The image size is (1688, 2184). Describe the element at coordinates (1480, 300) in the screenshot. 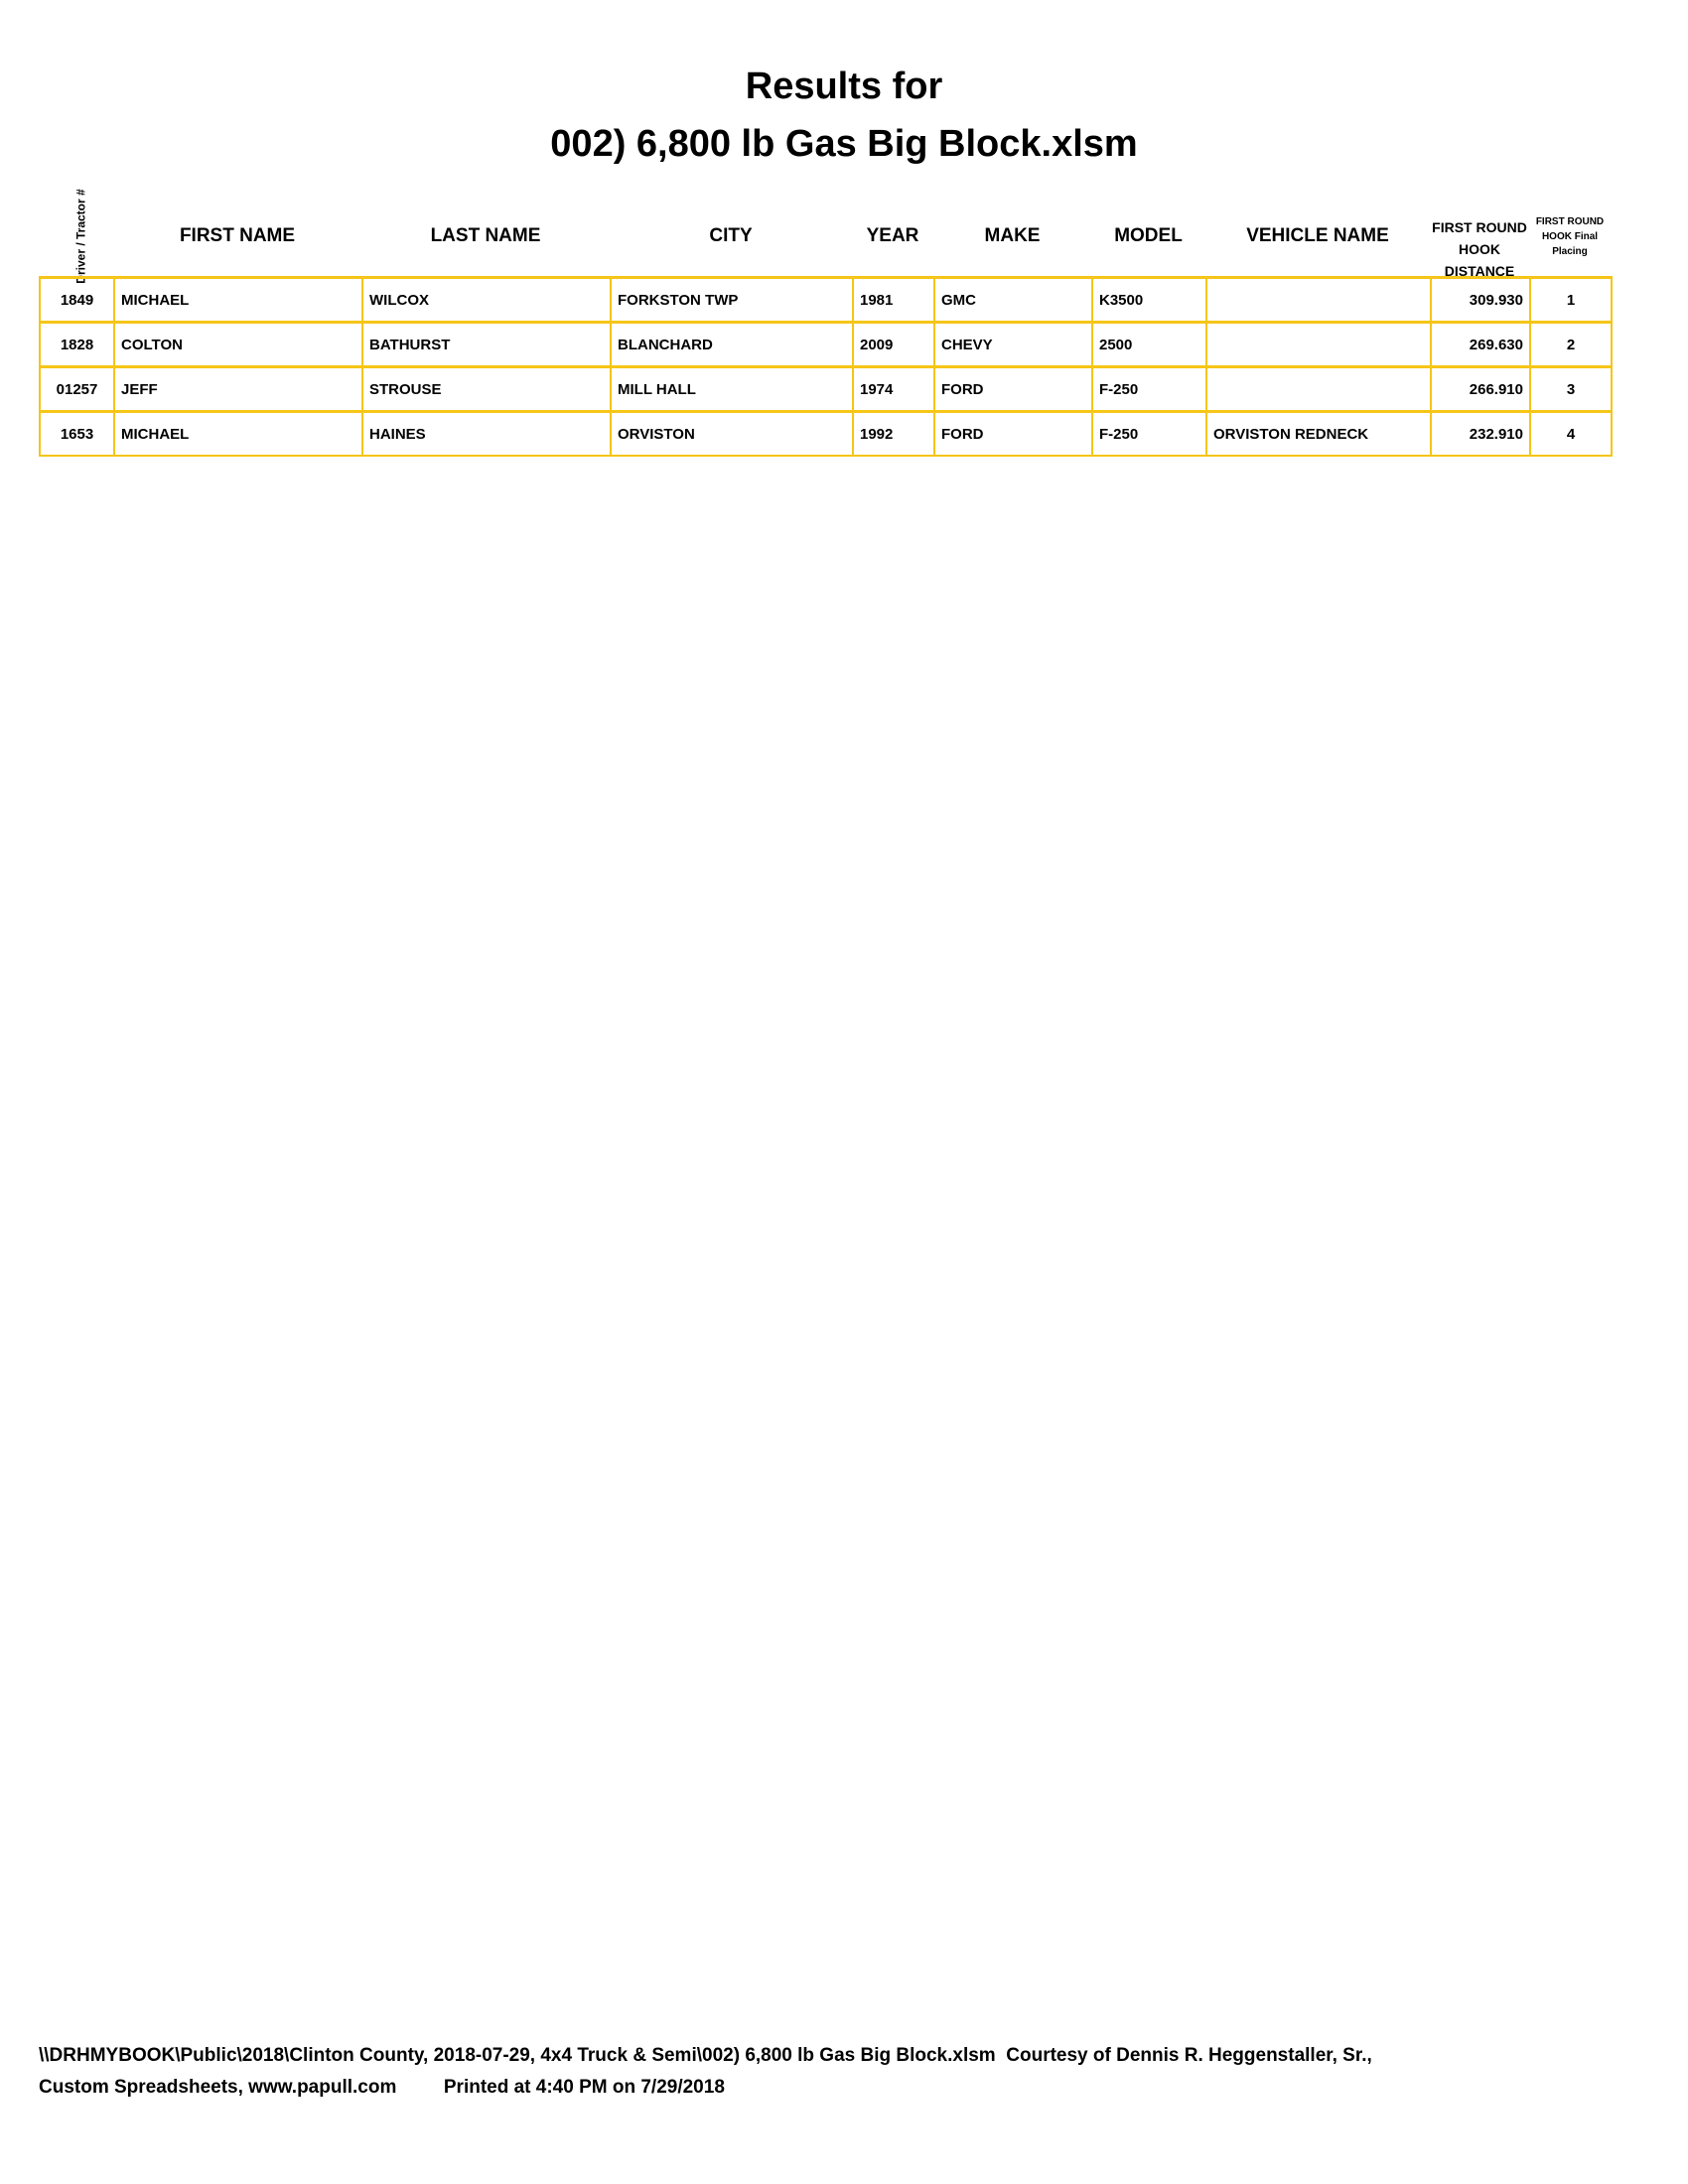

I see `cell-distance: 309.930` at that location.